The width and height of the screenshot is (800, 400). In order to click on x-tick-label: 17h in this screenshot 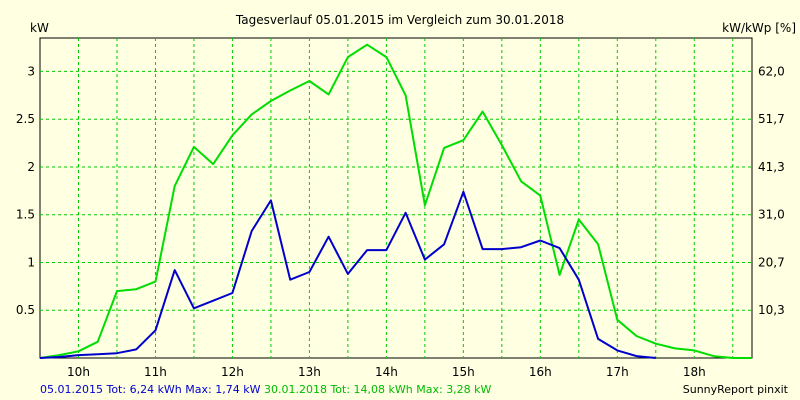, I will do `click(617, 372)`.